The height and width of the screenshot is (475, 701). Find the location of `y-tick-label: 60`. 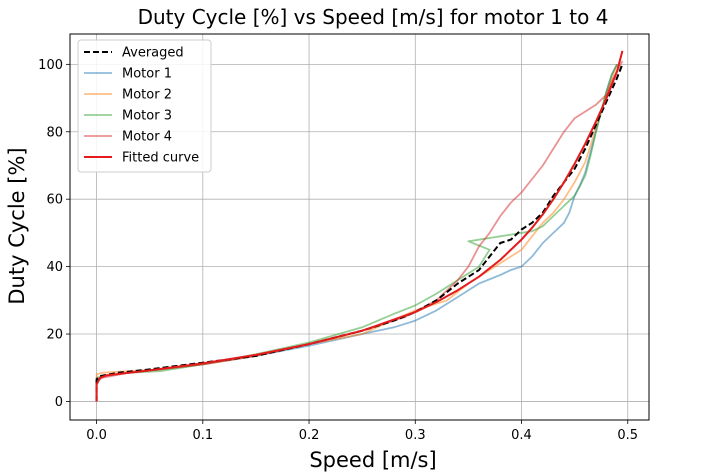

y-tick-label: 60 is located at coordinates (54, 200).